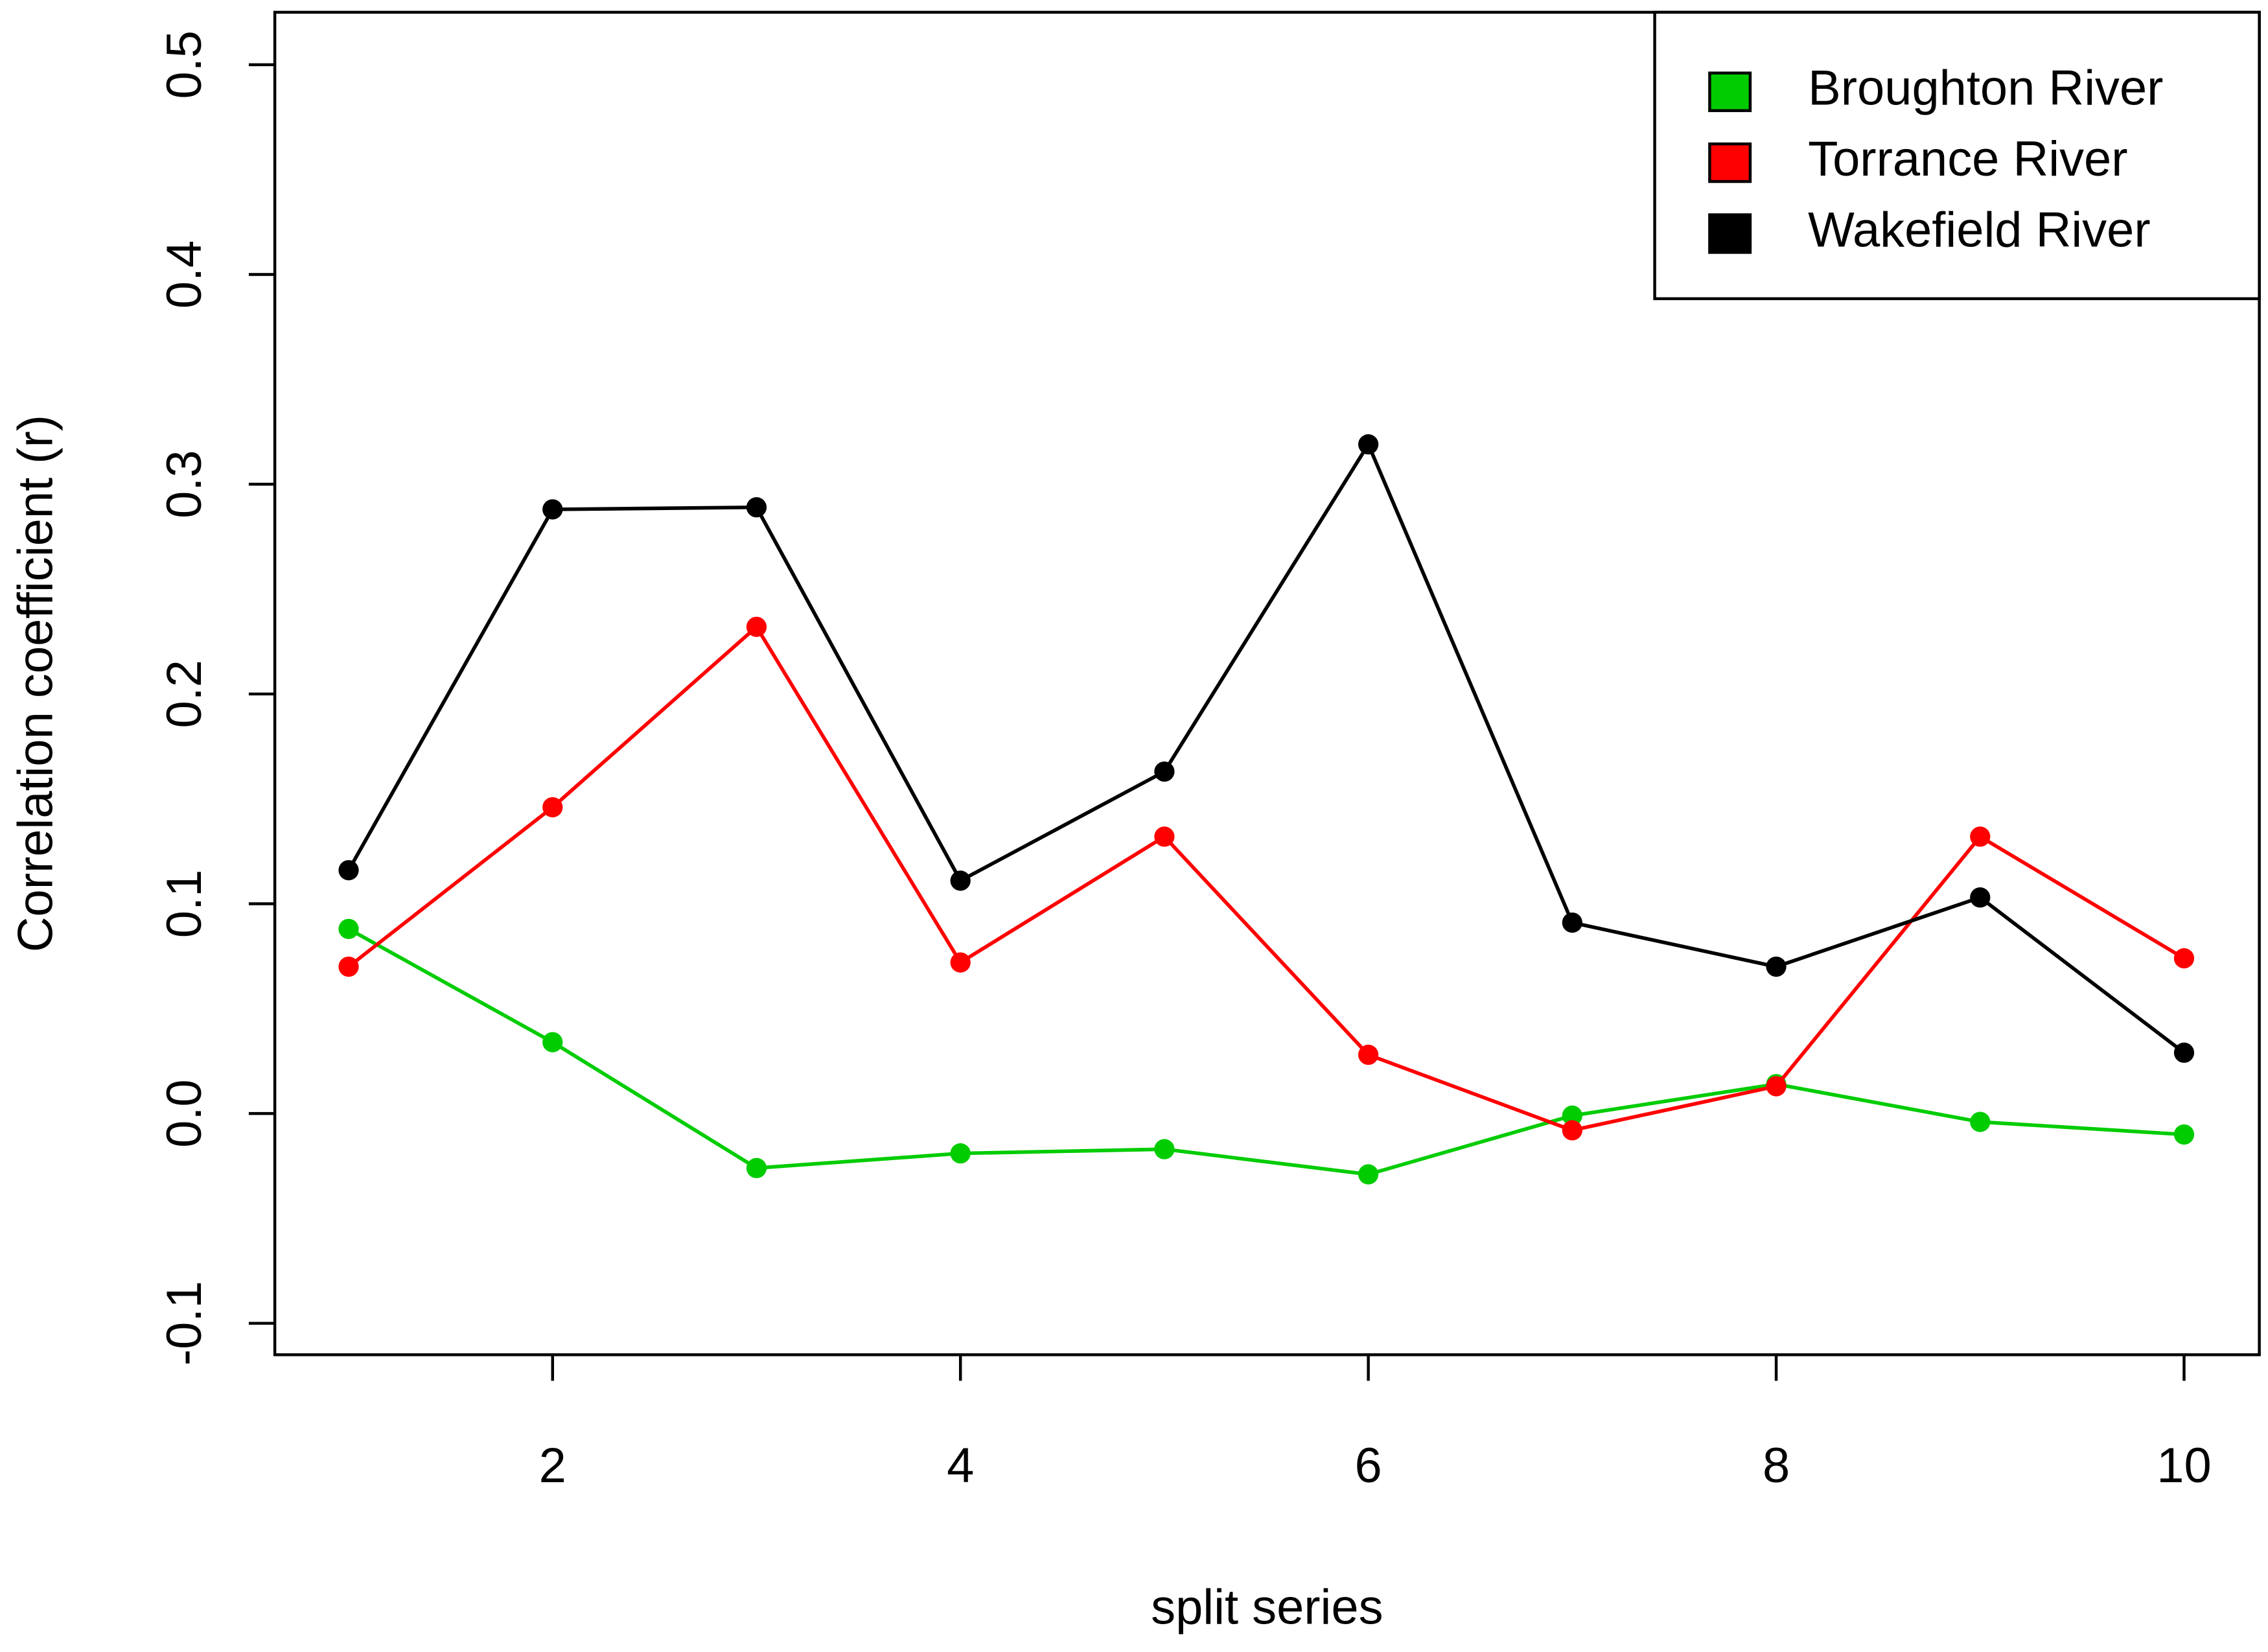 The image size is (2268, 1652). I want to click on legend-box, so click(1957, 155).